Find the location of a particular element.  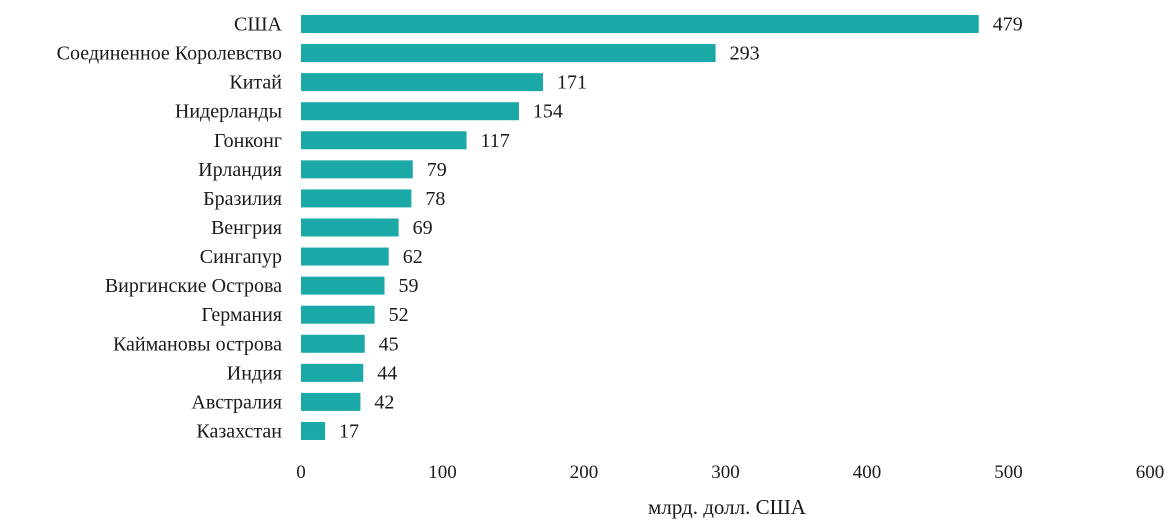

category-label: Венгрия is located at coordinates (246, 228).